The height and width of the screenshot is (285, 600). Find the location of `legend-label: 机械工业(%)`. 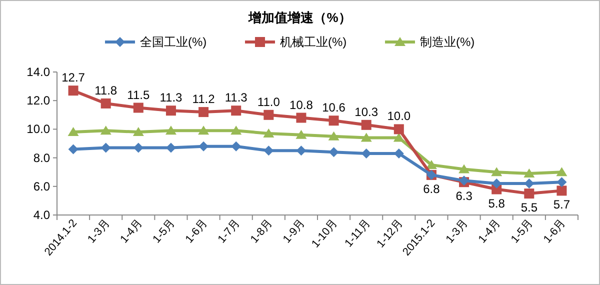

legend-label: 机械工业(%) is located at coordinates (313, 42).